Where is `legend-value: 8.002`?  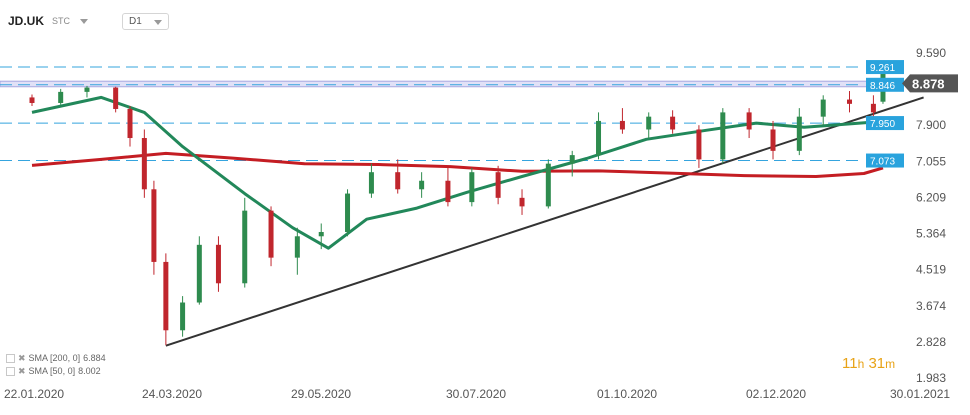 legend-value: 8.002 is located at coordinates (89, 371).